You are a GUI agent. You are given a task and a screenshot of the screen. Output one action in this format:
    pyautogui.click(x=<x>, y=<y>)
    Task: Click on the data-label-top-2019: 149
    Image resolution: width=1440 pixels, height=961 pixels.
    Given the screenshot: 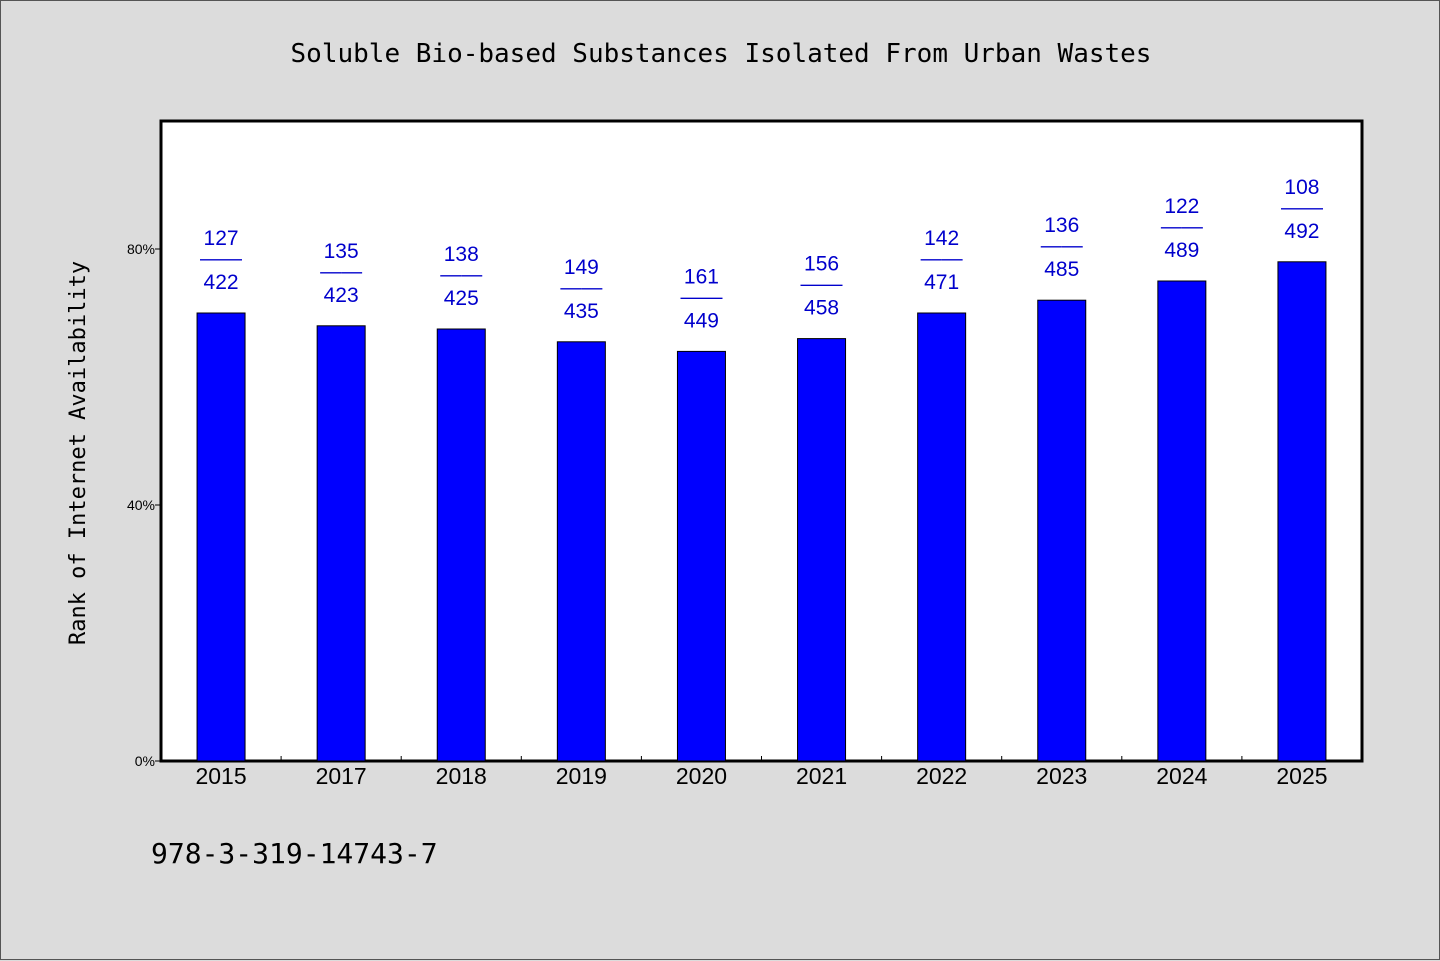 What is the action you would take?
    pyautogui.click(x=581, y=267)
    